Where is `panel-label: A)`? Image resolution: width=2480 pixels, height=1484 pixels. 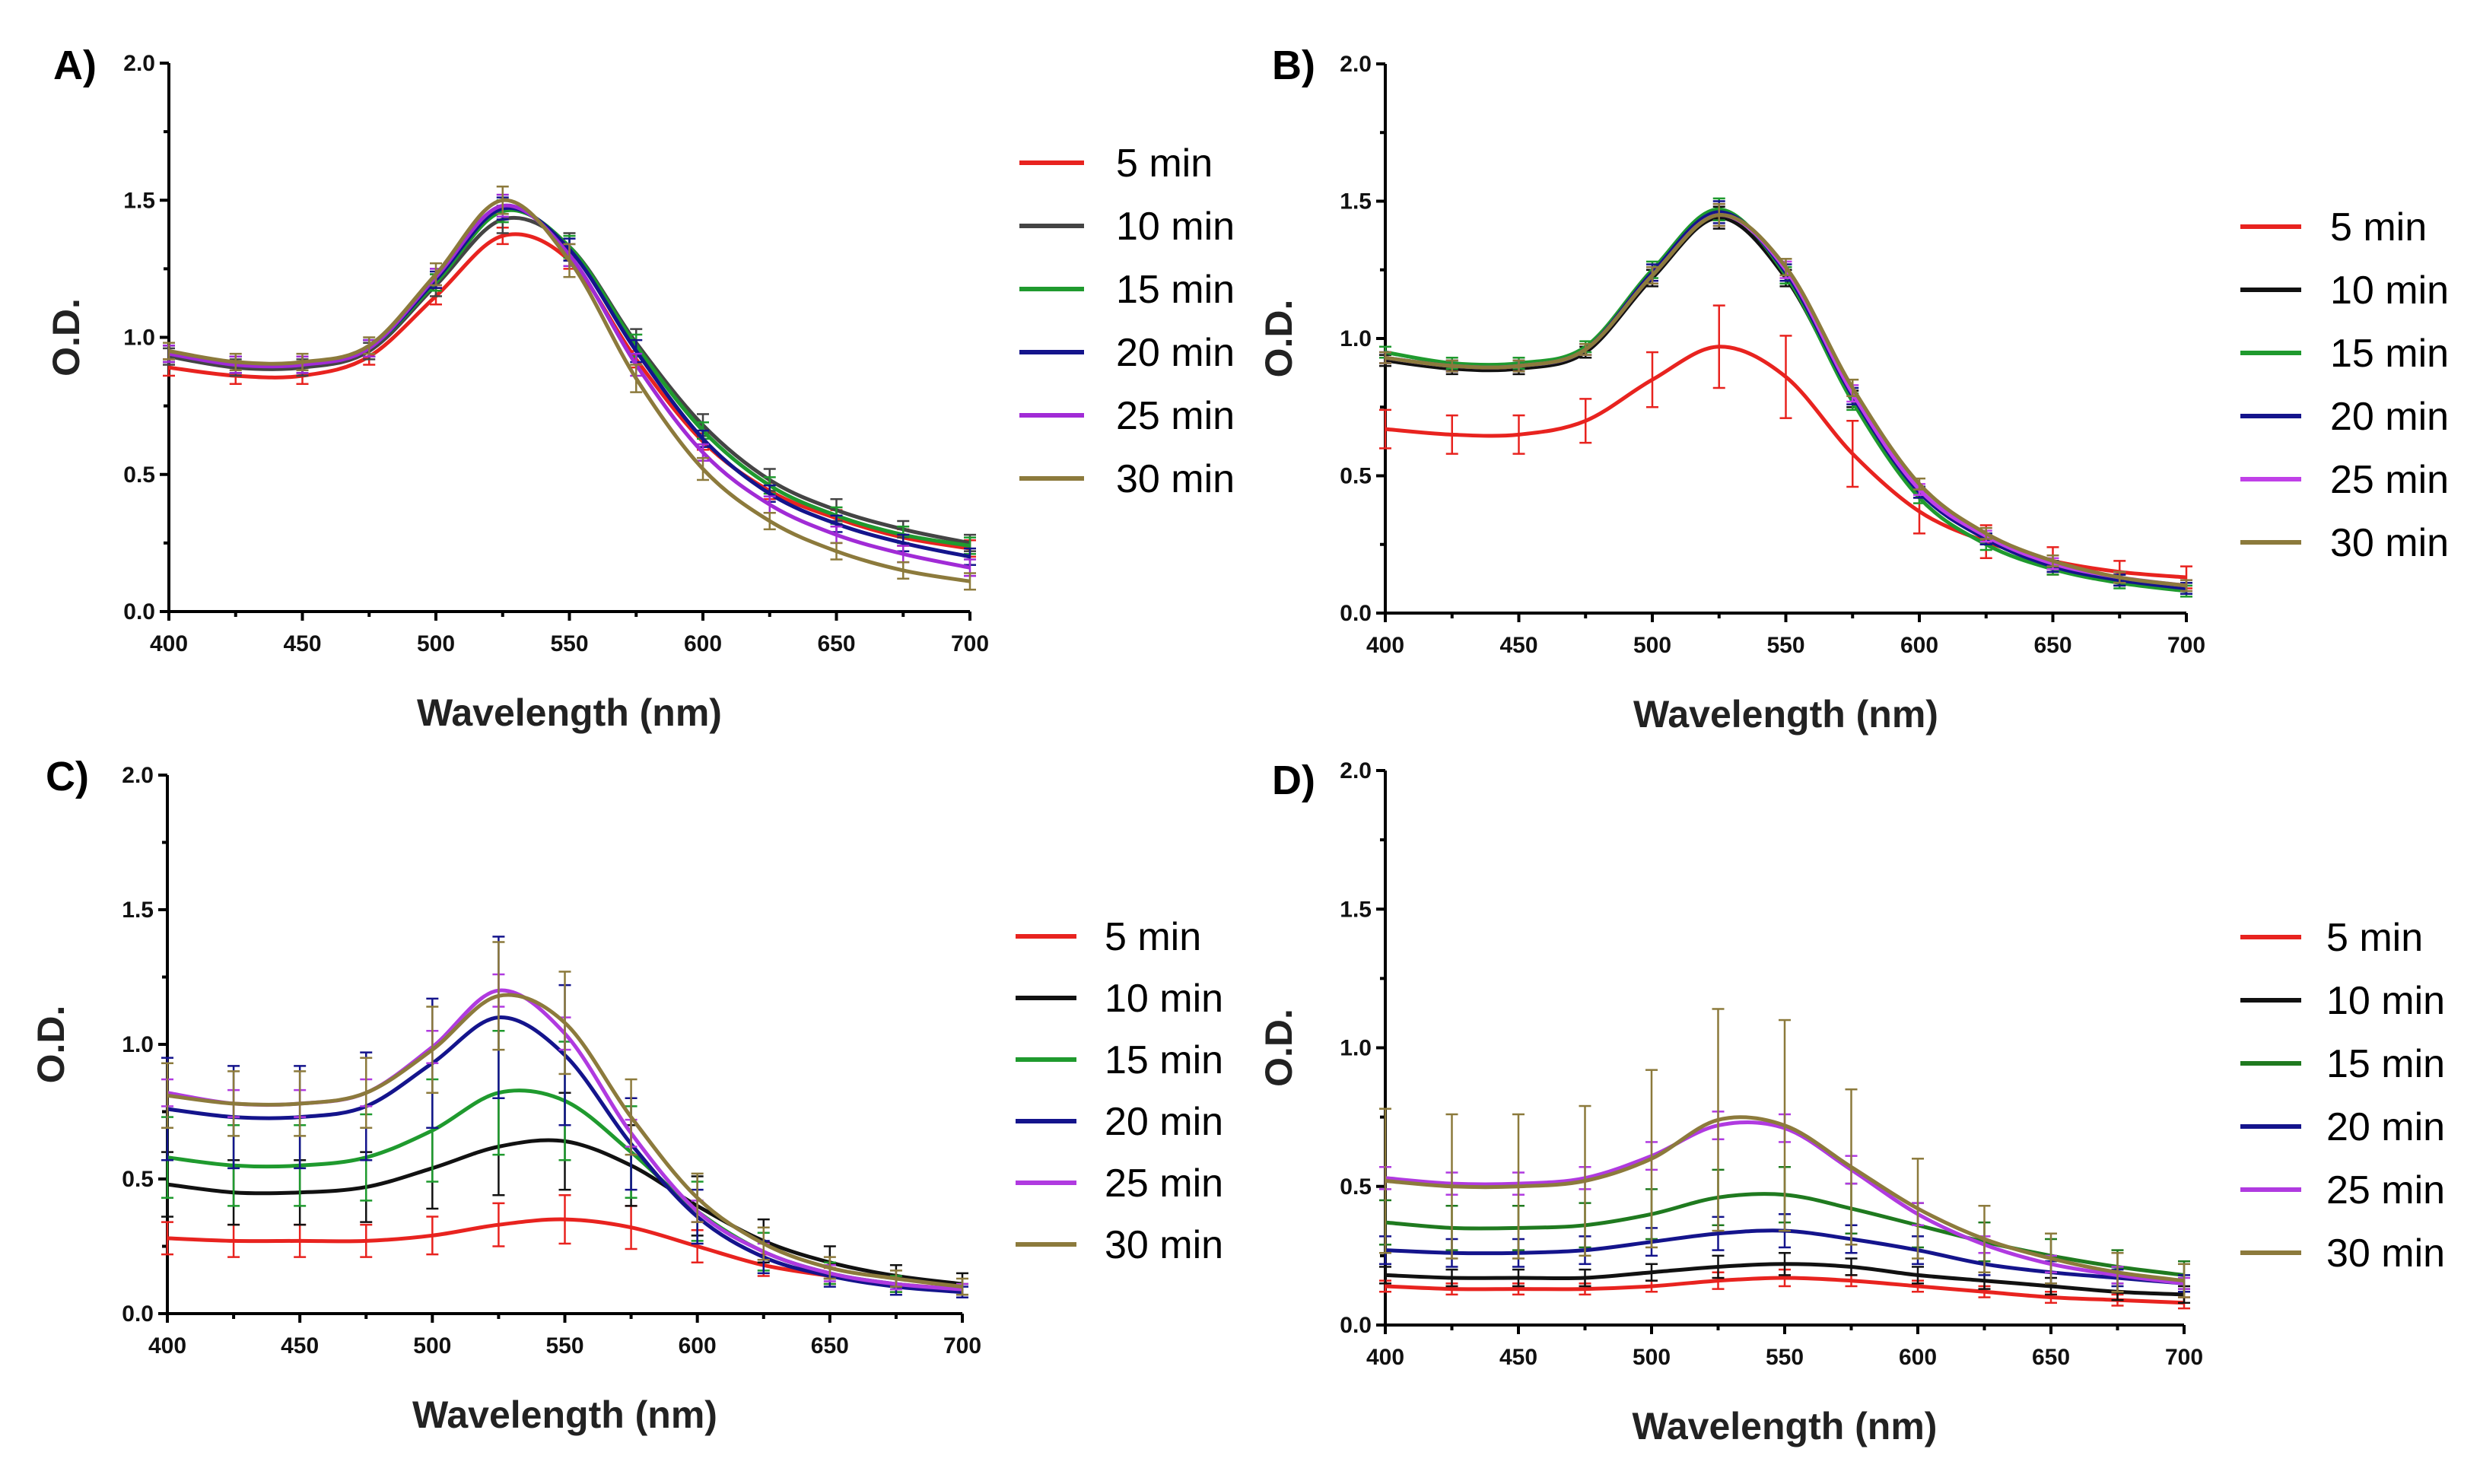
panel-label: A) is located at coordinates (75, 65).